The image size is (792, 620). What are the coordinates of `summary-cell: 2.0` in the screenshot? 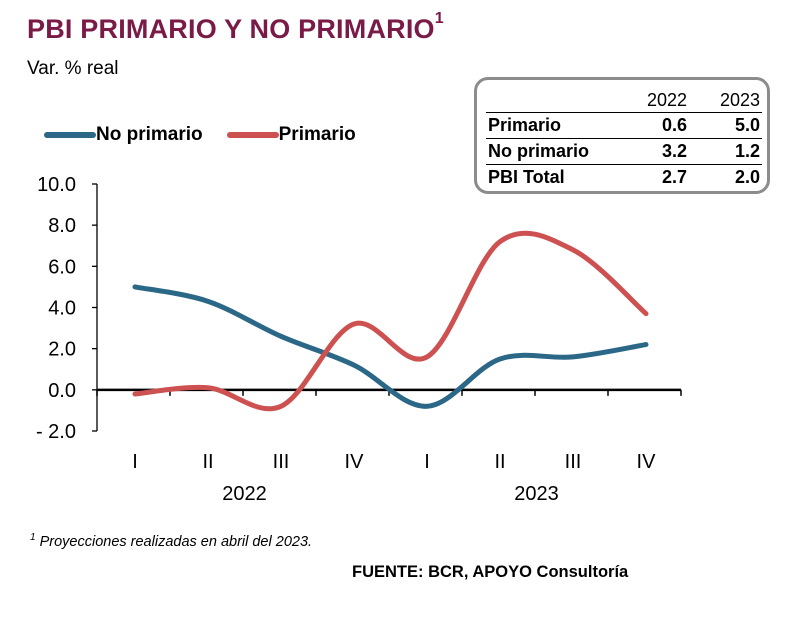 It's located at (747, 177).